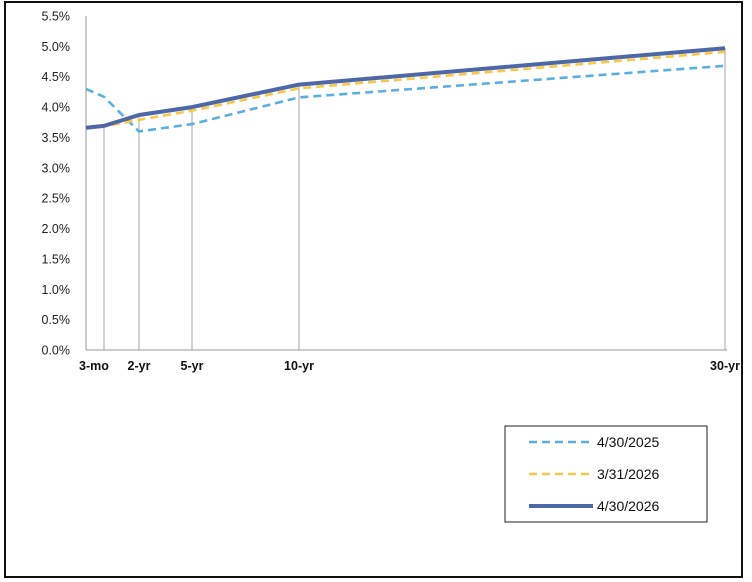 The image size is (752, 582). I want to click on x-tick-label: 30-yr, so click(725, 366).